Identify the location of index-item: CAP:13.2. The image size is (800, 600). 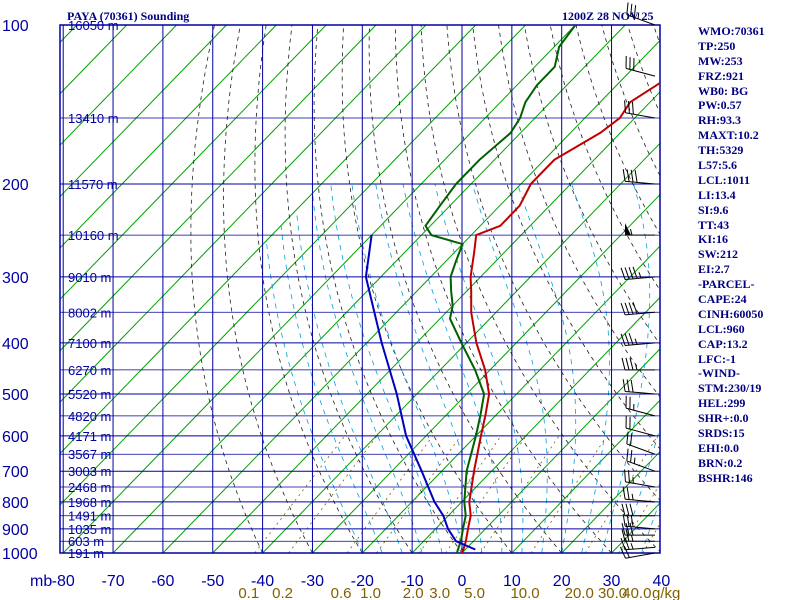
(723, 343).